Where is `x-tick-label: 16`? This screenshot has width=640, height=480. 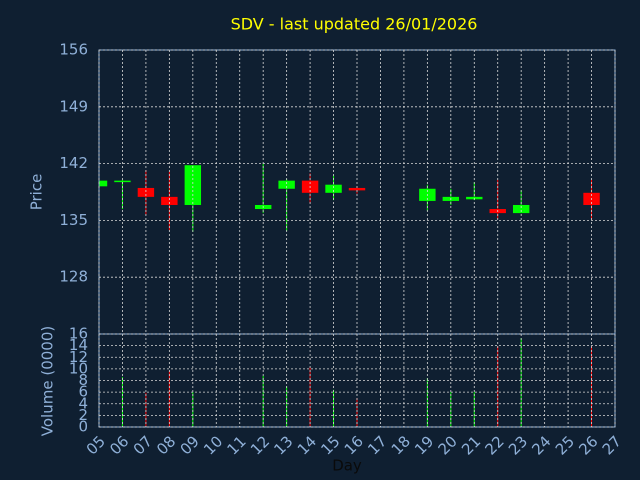
x-tick-label: 16 is located at coordinates (354, 445).